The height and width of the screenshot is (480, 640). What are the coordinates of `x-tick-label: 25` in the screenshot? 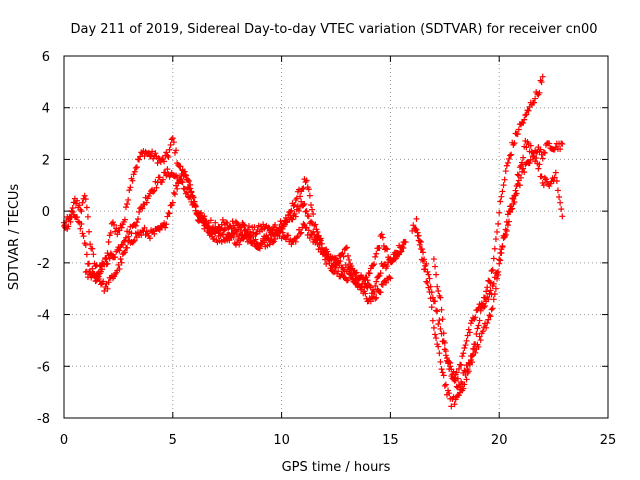 It's located at (608, 440).